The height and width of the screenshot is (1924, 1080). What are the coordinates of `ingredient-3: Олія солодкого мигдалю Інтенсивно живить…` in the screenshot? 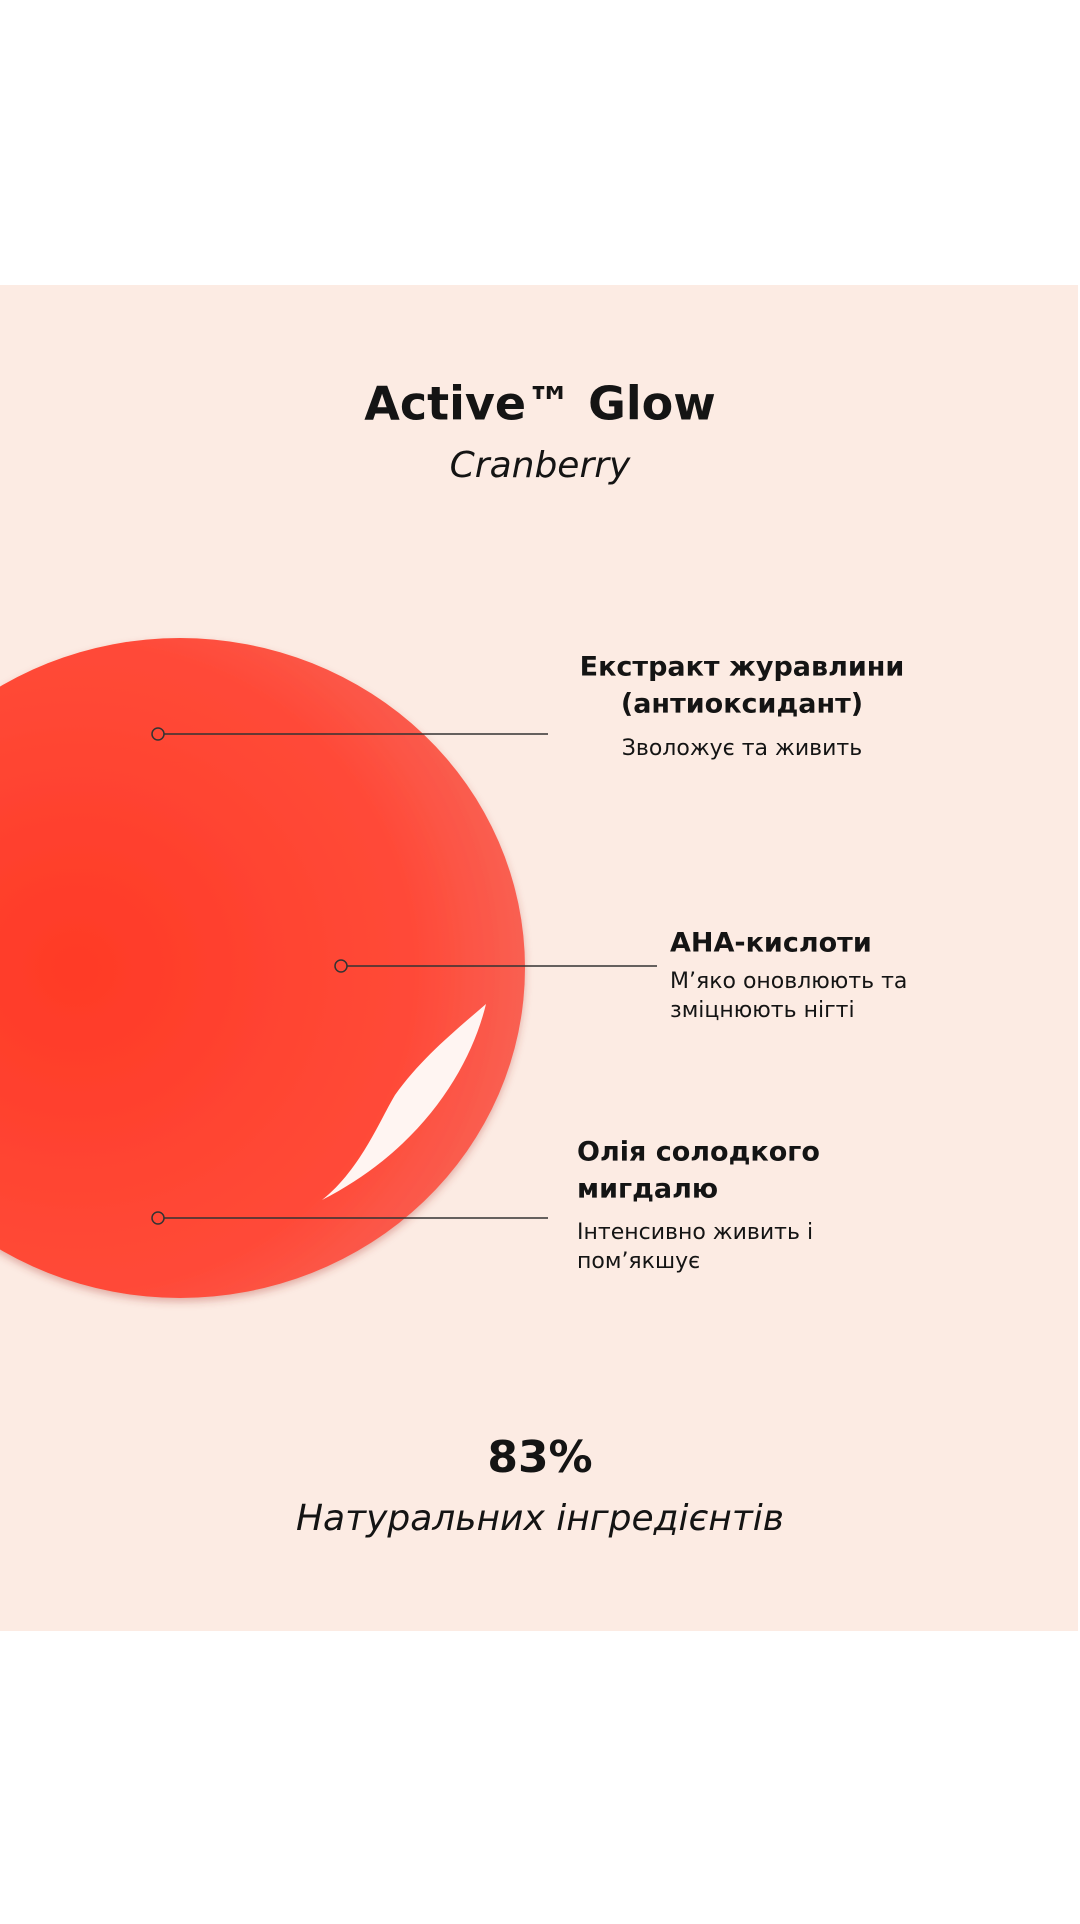 It's located at (485, 1205).